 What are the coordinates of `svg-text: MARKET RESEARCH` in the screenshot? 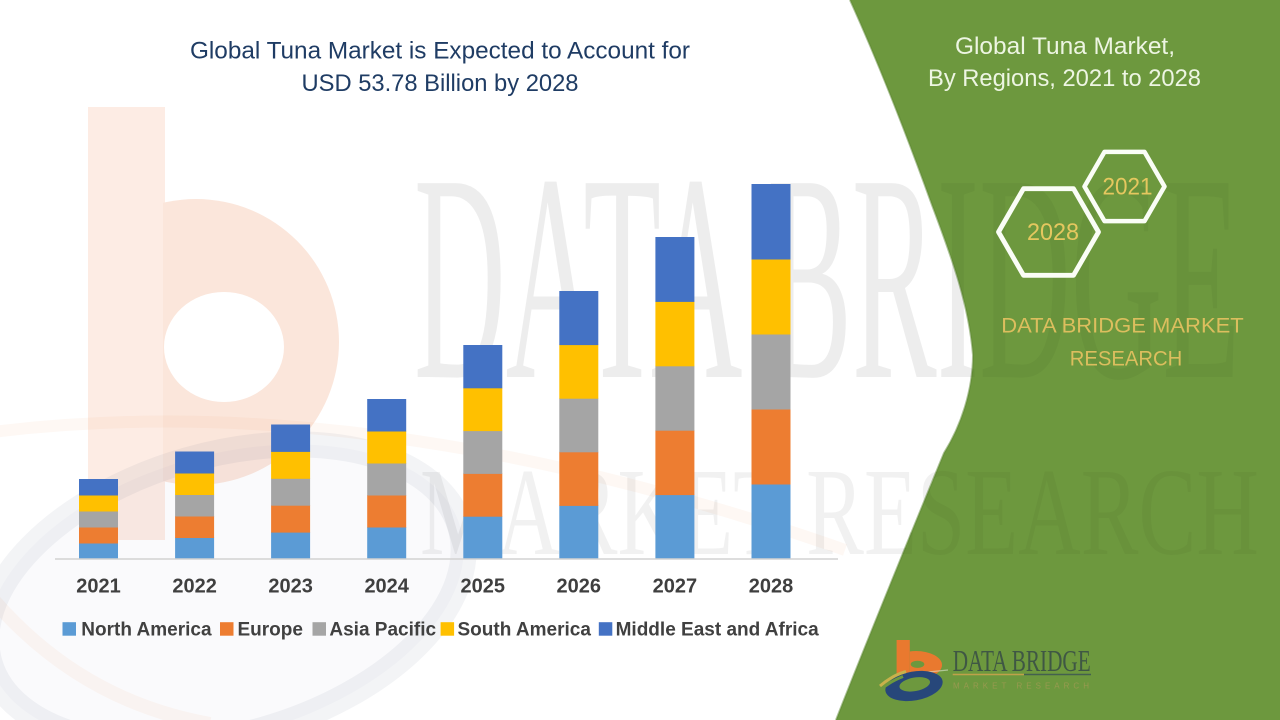 It's located at (1022, 686).